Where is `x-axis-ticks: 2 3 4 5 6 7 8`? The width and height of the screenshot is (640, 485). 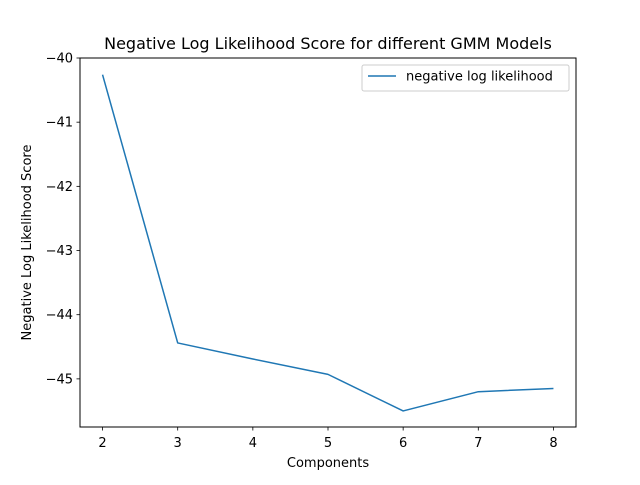
x-axis-ticks: 2 3 4 5 6 7 8 is located at coordinates (328, 439).